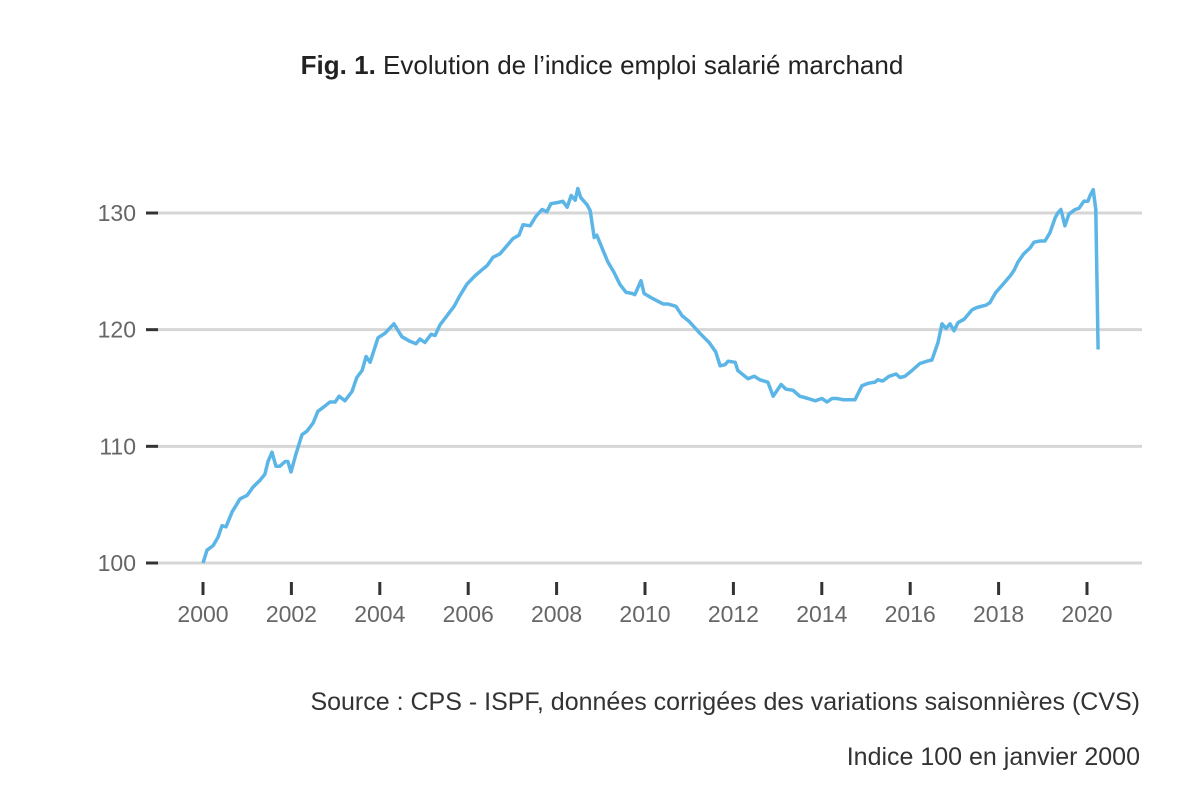 The height and width of the screenshot is (805, 1204). Describe the element at coordinates (1086, 614) in the screenshot. I see `x-tick-label: 2020` at that location.